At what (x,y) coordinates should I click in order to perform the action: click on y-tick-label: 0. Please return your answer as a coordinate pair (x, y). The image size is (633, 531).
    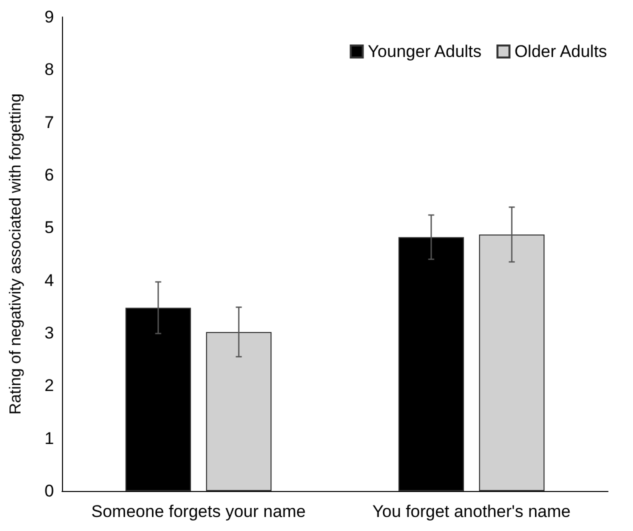
    Looking at the image, I should click on (49, 491).